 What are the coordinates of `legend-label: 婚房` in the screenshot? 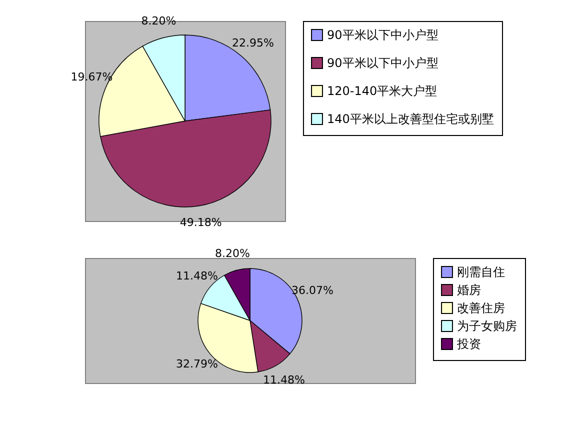 It's located at (469, 290).